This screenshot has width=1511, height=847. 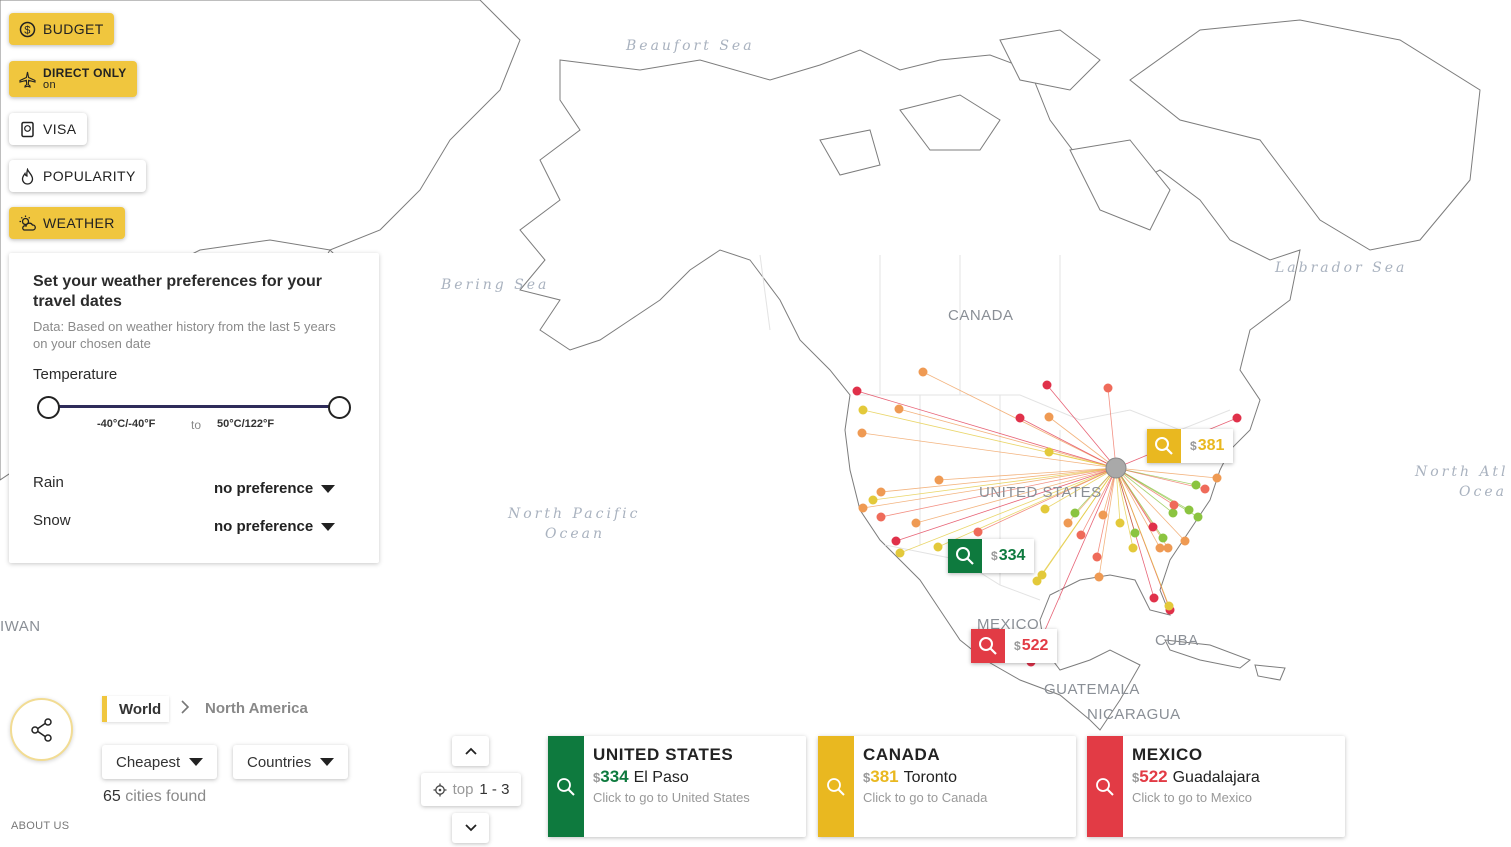 I want to click on weather-button: WEATHER, so click(x=67, y=223).